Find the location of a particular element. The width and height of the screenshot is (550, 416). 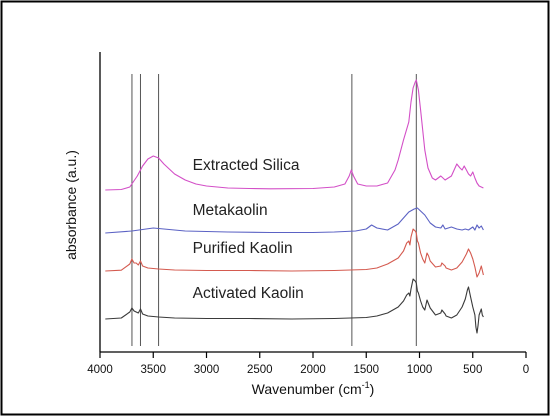

series-line-metakaolin is located at coordinates (294, 220).